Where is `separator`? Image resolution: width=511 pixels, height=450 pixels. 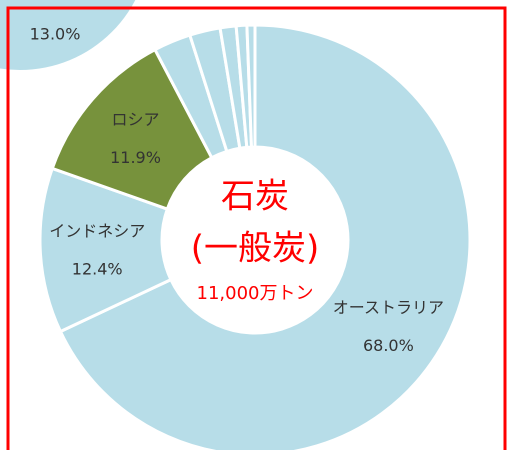
separator is located at coordinates (150, 13).